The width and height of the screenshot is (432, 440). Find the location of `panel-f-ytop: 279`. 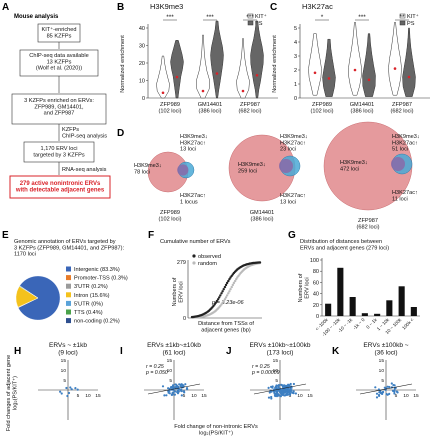

panel-f-ytop: 279 is located at coordinates (181, 263).